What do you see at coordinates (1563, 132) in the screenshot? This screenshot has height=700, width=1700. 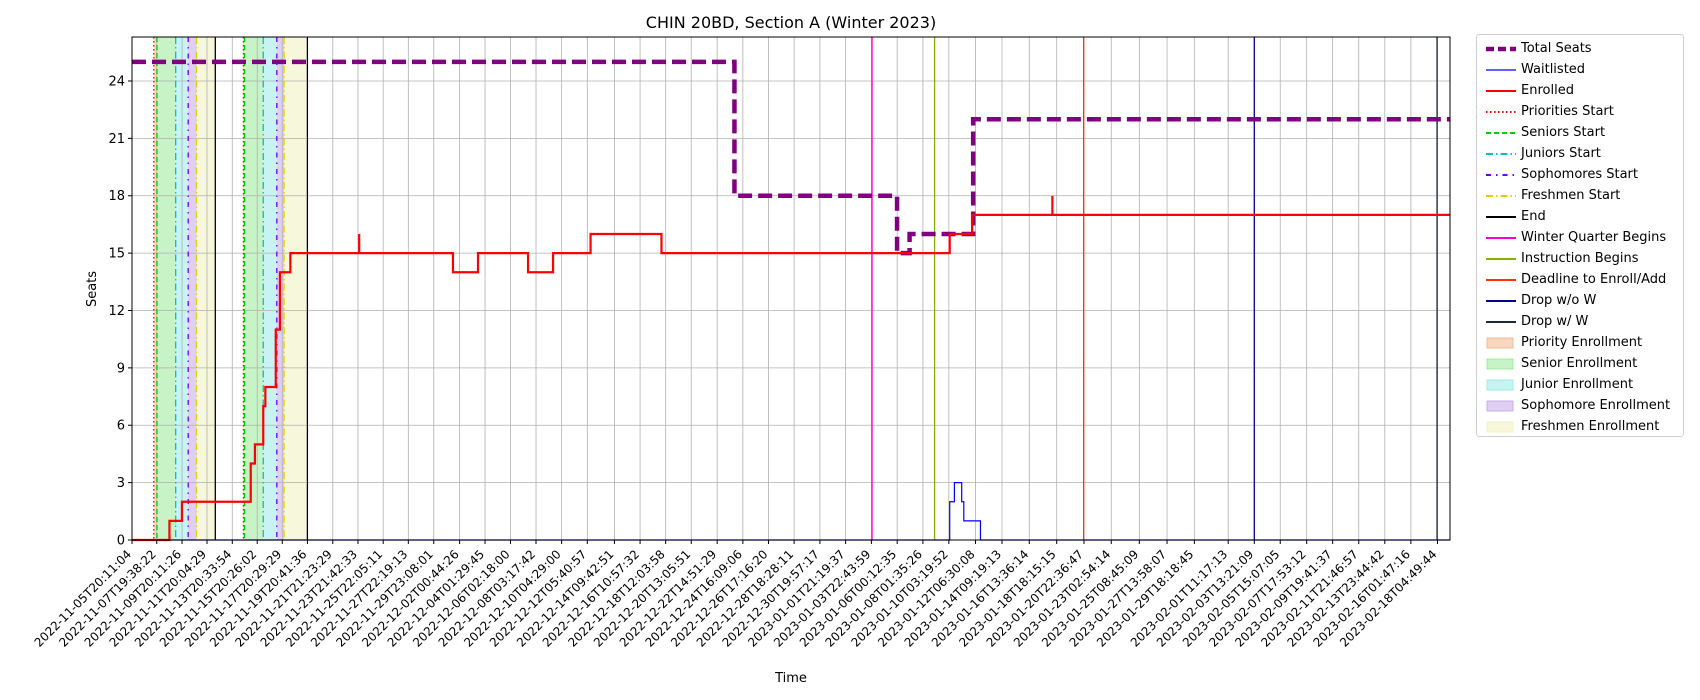 I see `legend-label: Seniors Start` at bounding box center [1563, 132].